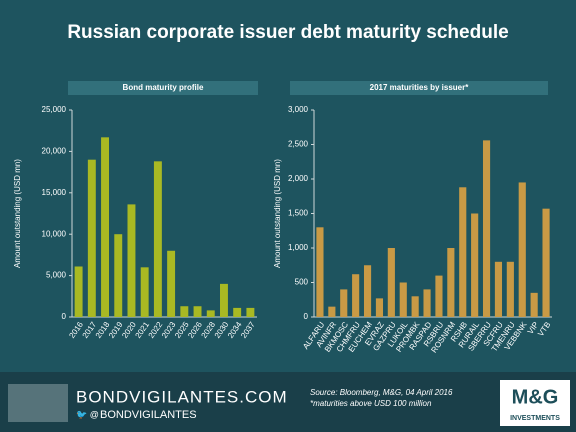 The image size is (576, 432). What do you see at coordinates (56, 275) in the screenshot?
I see `y-tick-label: 5,000` at bounding box center [56, 275].